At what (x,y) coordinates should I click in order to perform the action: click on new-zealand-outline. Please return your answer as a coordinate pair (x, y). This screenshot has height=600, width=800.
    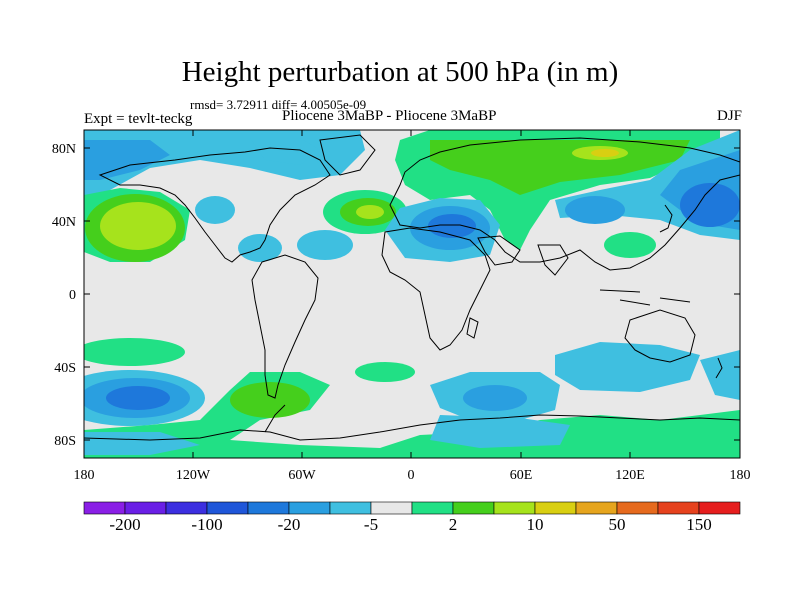
    Looking at the image, I should click on (719, 368).